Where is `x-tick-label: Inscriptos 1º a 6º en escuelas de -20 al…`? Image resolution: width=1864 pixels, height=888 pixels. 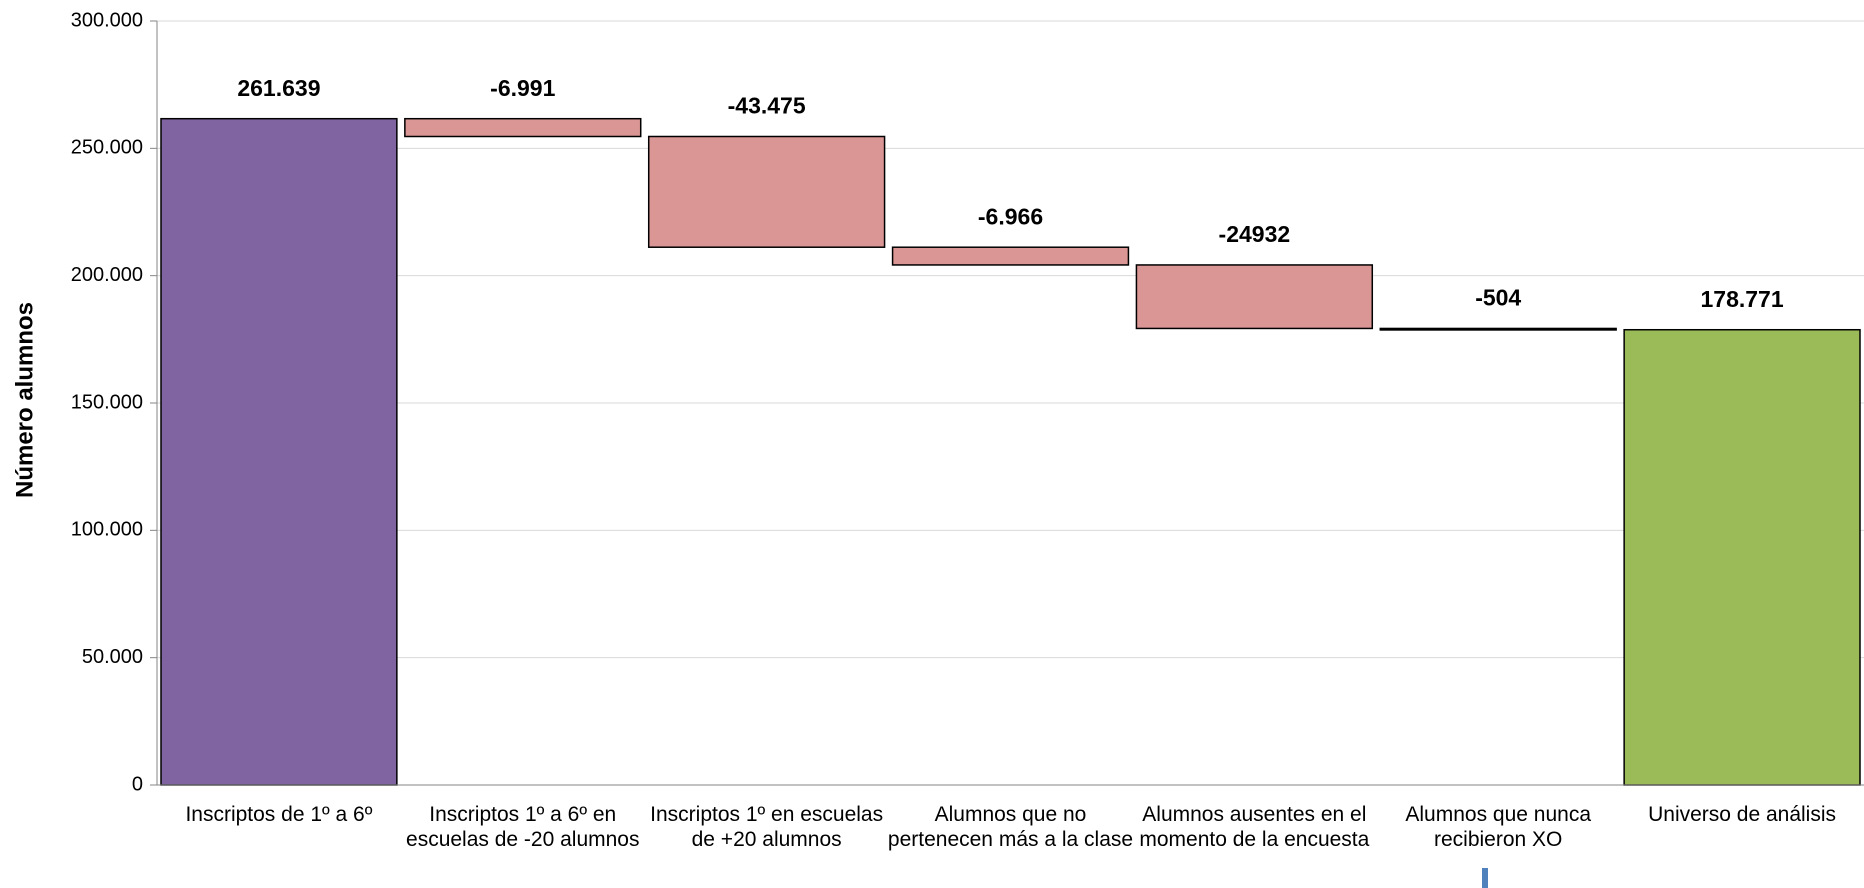 x-tick-label: Inscriptos 1º a 6º en escuelas de -20 al… is located at coordinates (523, 827).